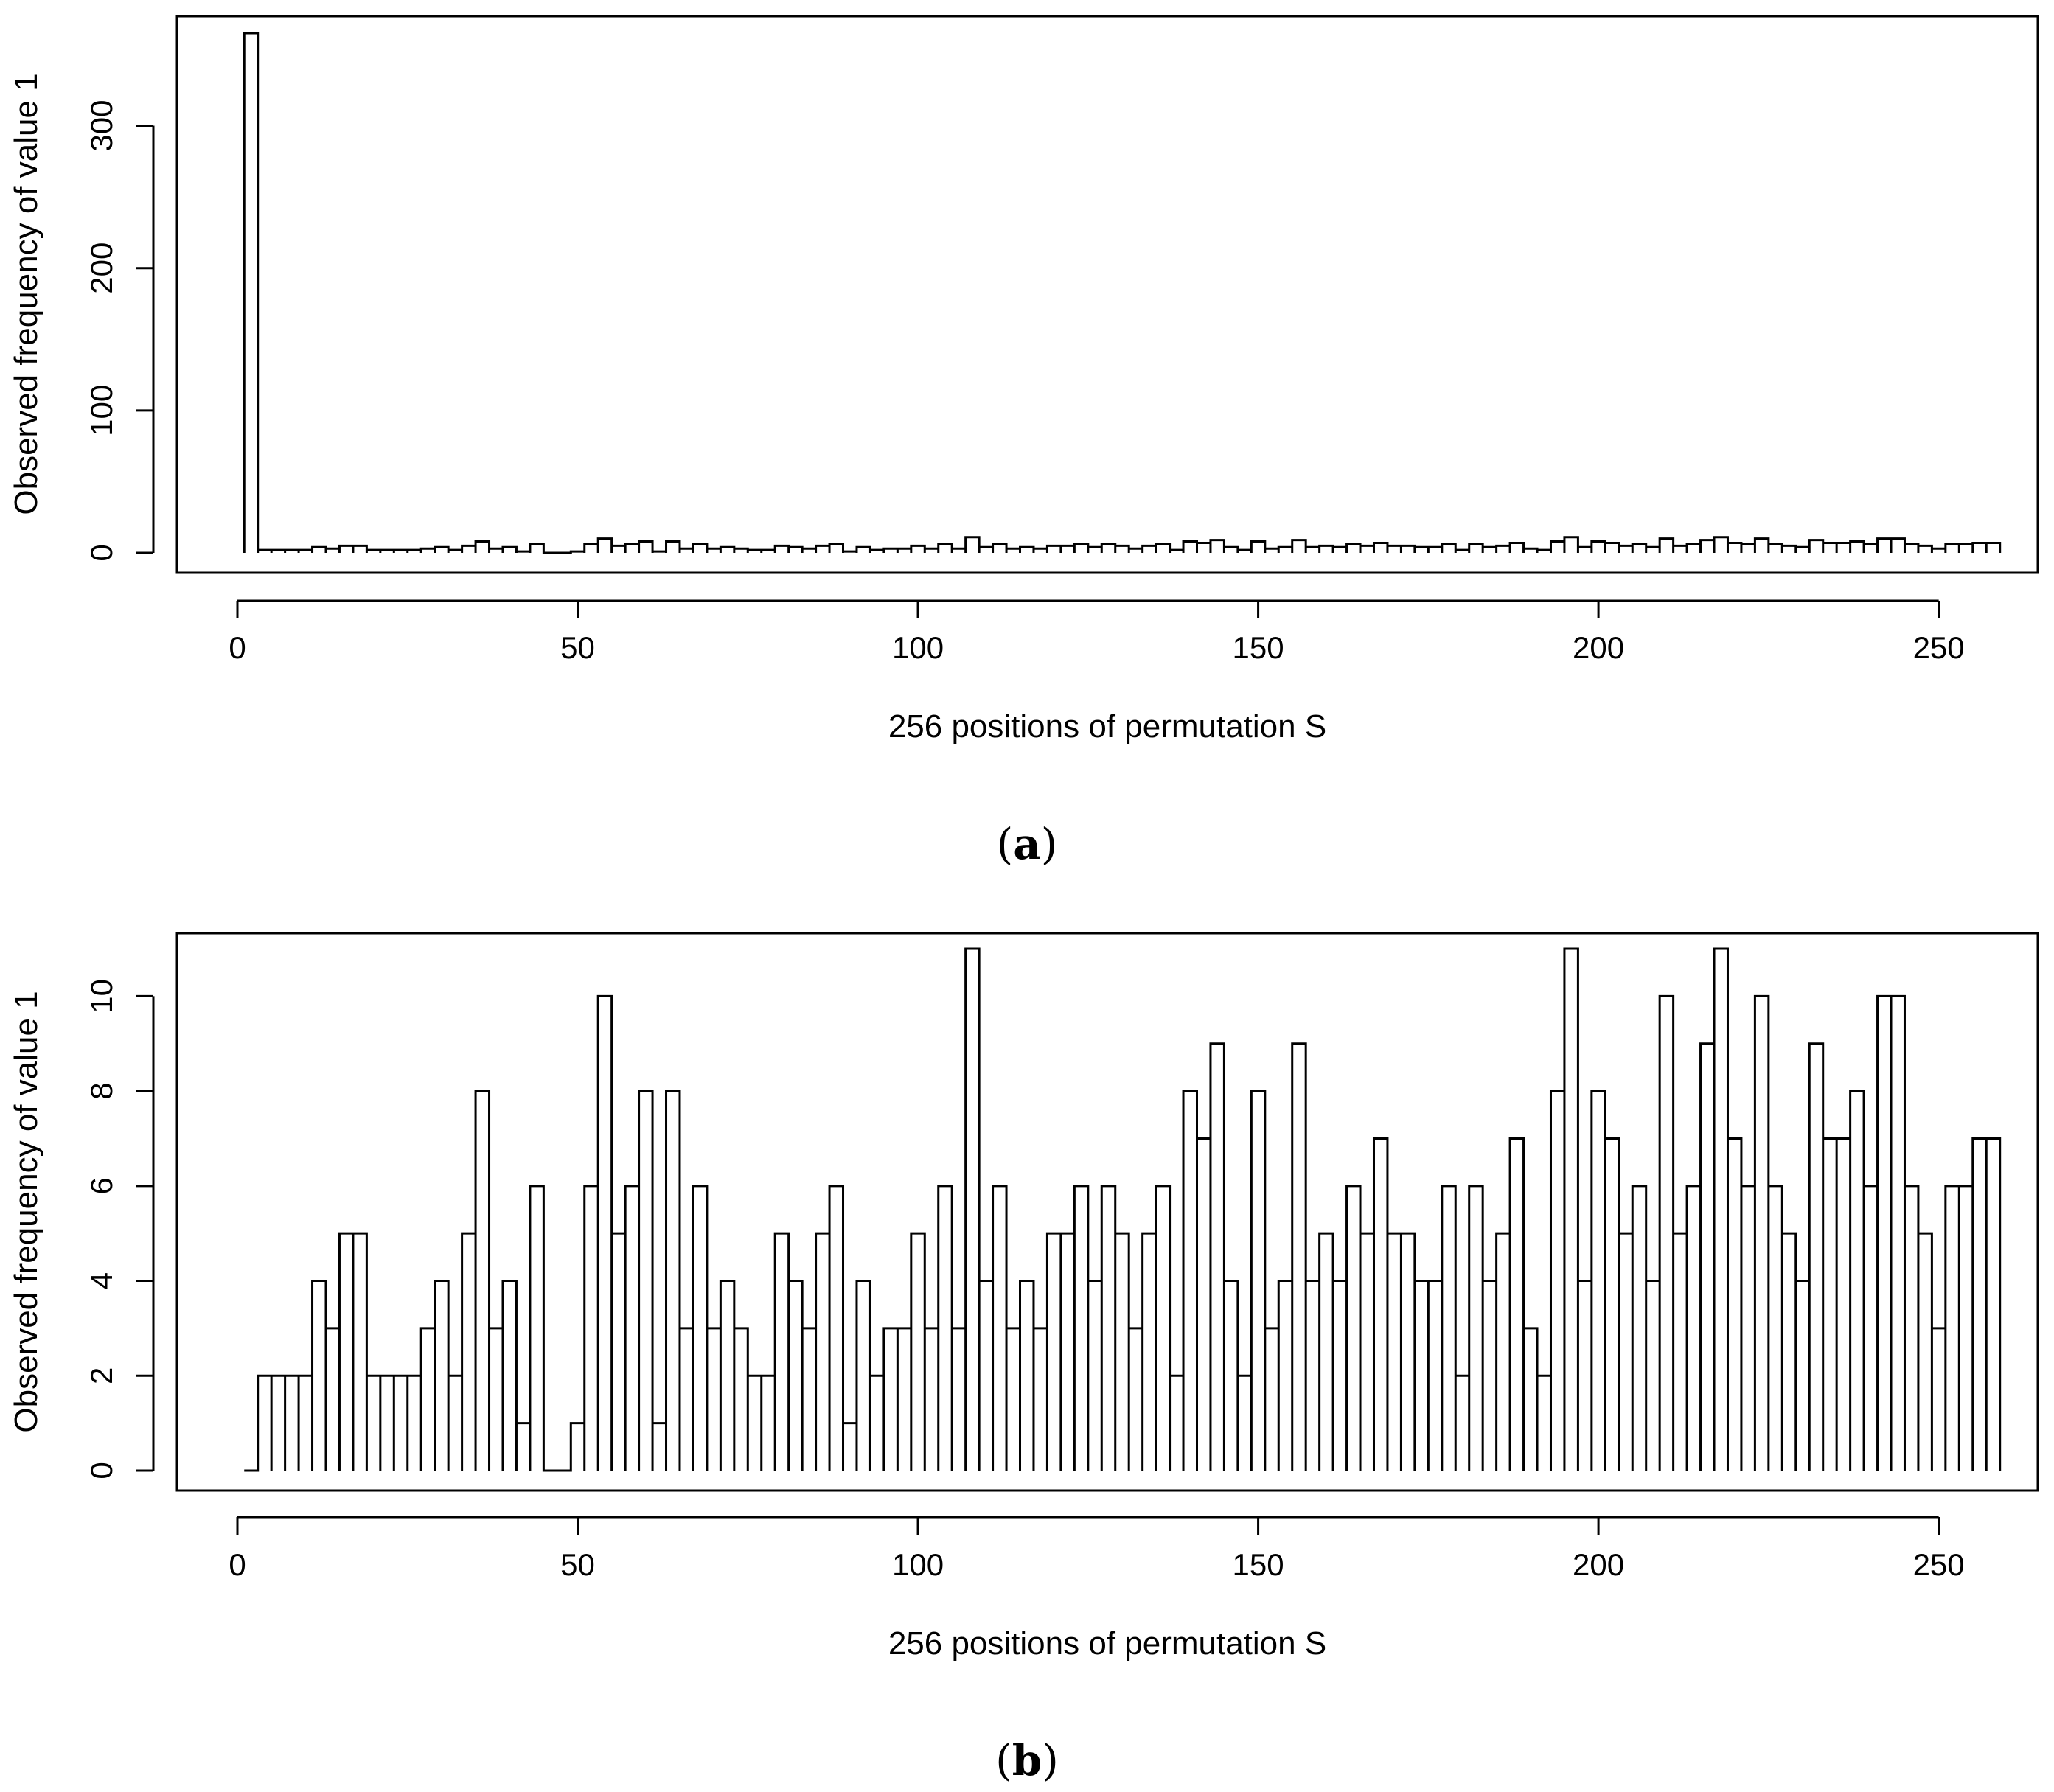 Image resolution: width=2054 pixels, height=1792 pixels. I want to click on panel-label: (a), so click(1027, 844).